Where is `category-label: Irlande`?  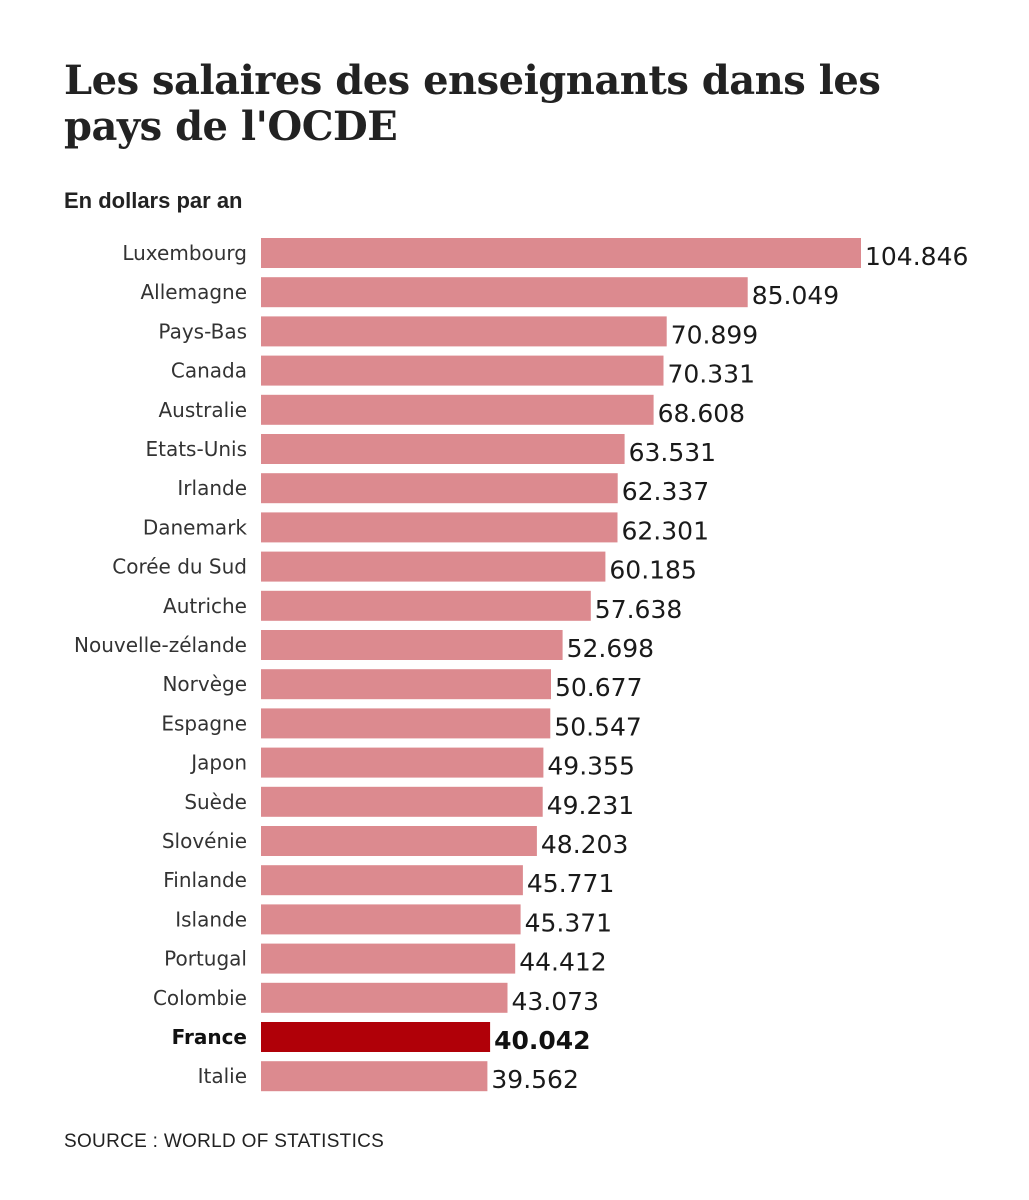
category-label: Irlande is located at coordinates (212, 488).